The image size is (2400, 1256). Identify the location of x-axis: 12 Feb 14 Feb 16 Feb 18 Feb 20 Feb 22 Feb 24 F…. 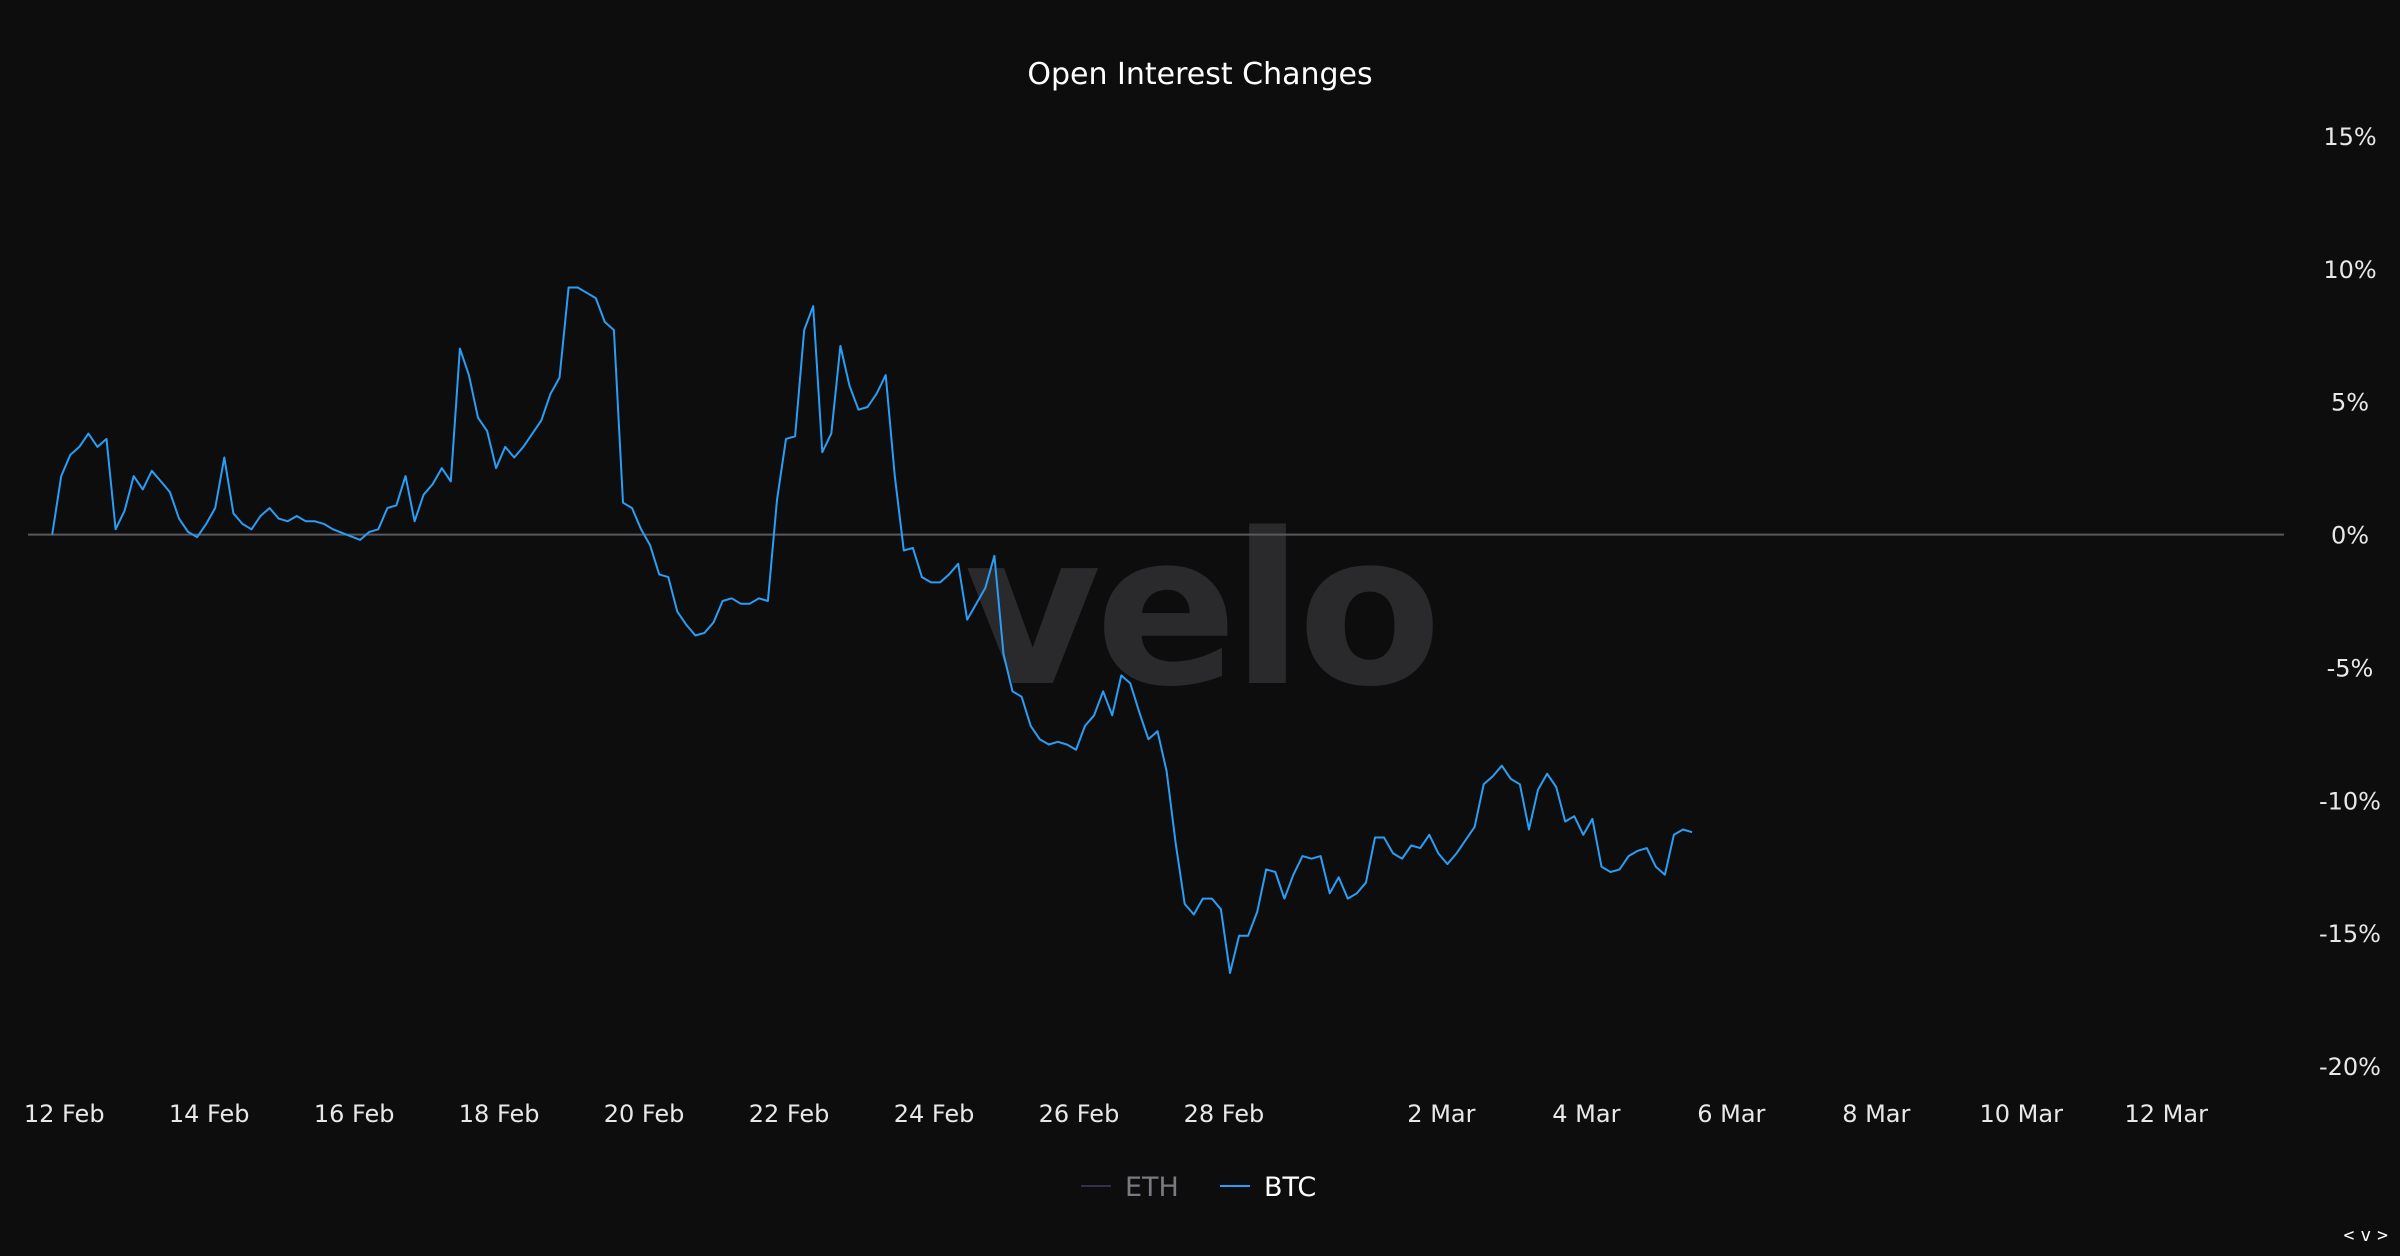
(1116, 1114).